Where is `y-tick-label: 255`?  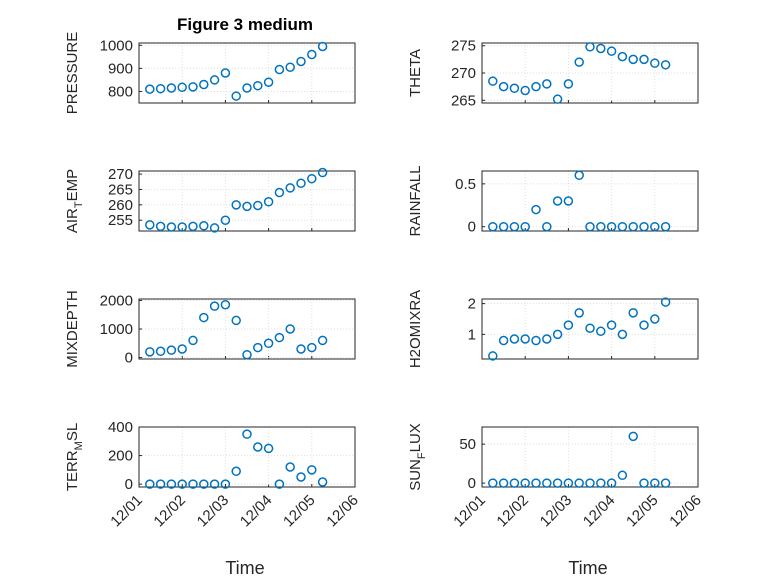 y-tick-label: 255 is located at coordinates (120, 220).